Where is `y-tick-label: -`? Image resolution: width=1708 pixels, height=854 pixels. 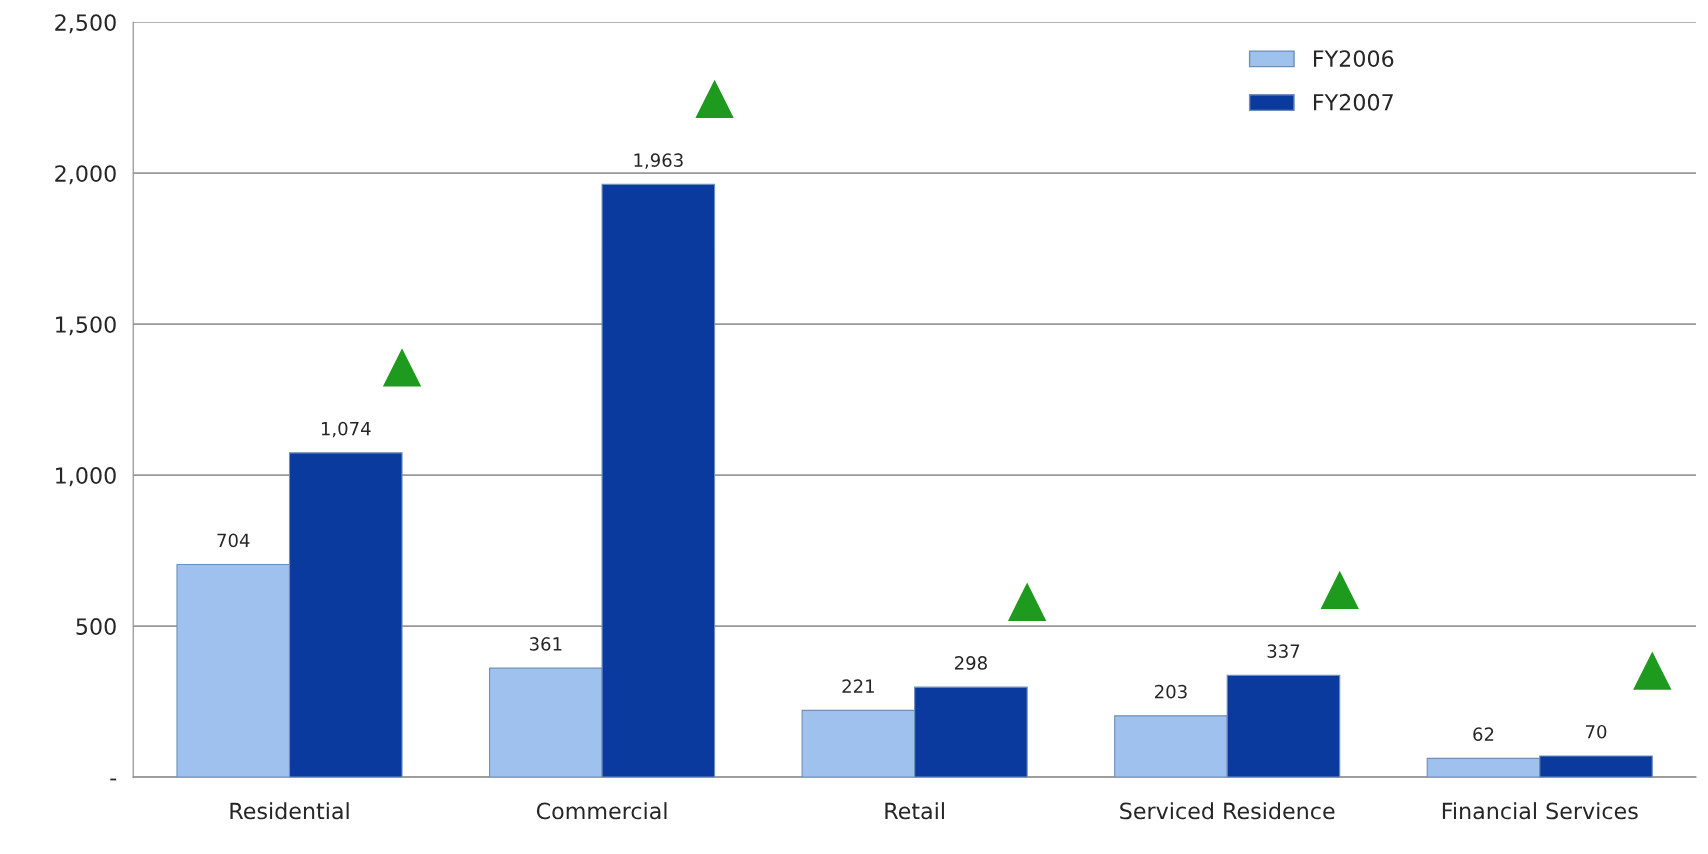 y-tick-label: - is located at coordinates (113, 779).